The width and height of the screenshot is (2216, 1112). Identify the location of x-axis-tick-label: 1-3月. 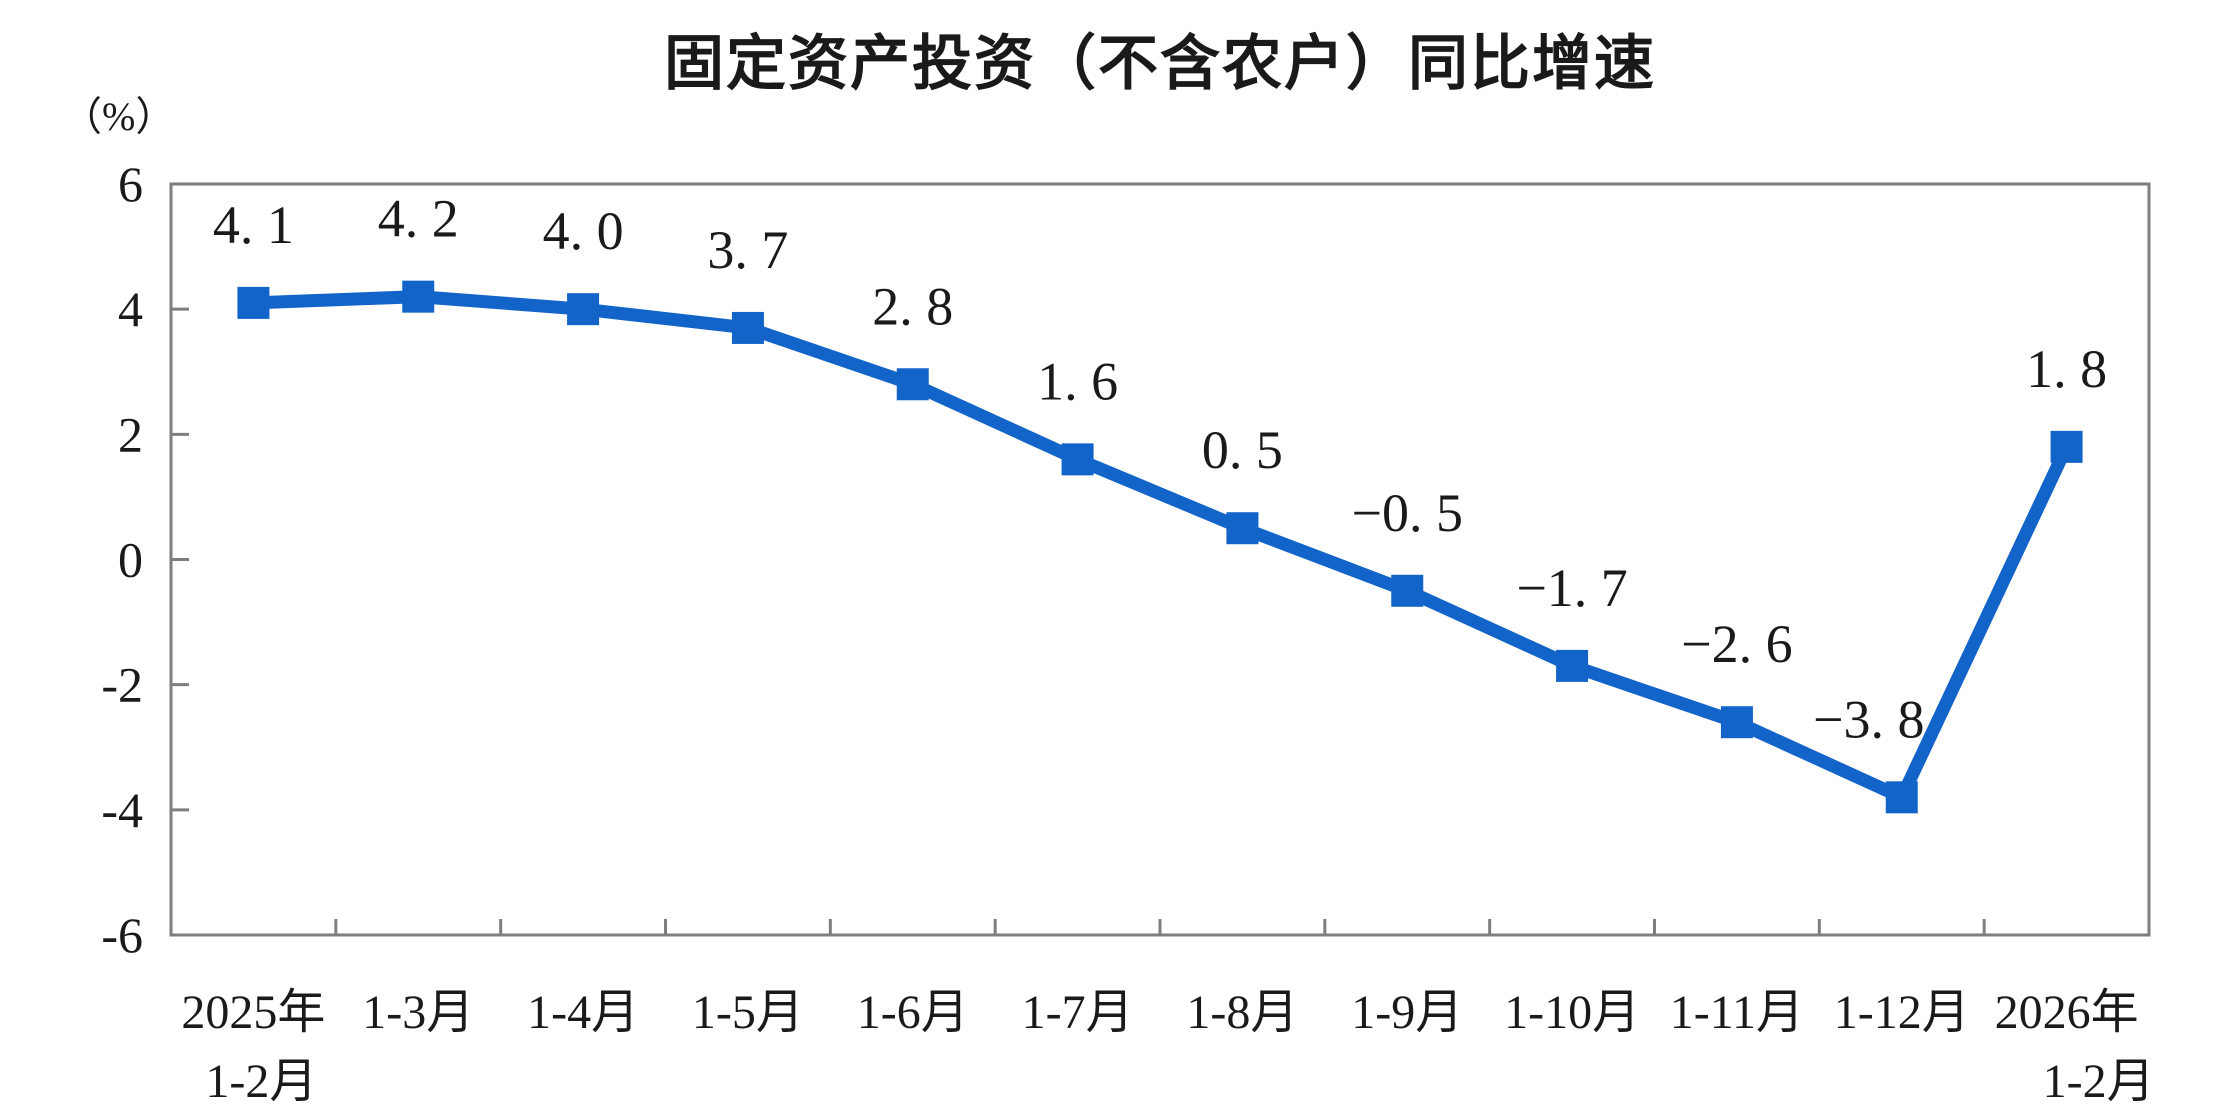
(418, 1012).